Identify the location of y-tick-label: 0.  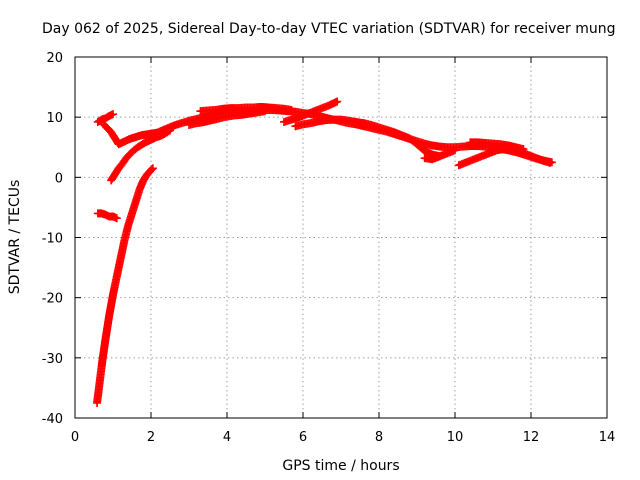
(59, 178).